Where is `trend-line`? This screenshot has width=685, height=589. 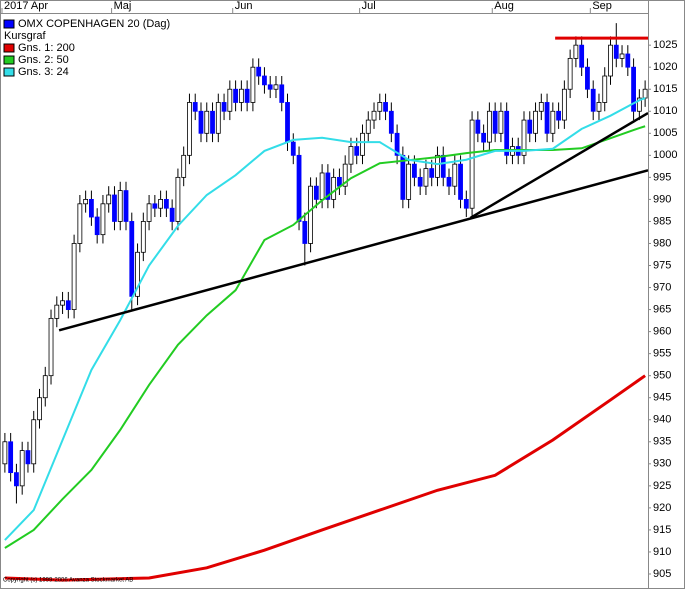 trend-line is located at coordinates (558, 165).